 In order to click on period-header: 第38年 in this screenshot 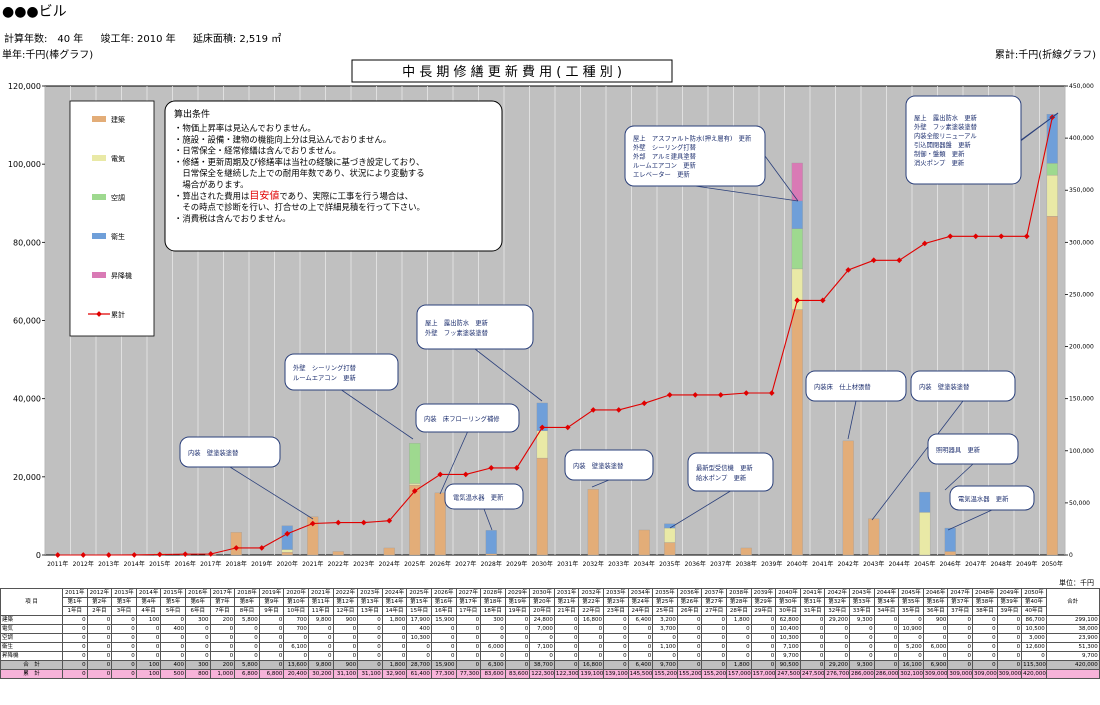, I will do `click(984, 602)`.